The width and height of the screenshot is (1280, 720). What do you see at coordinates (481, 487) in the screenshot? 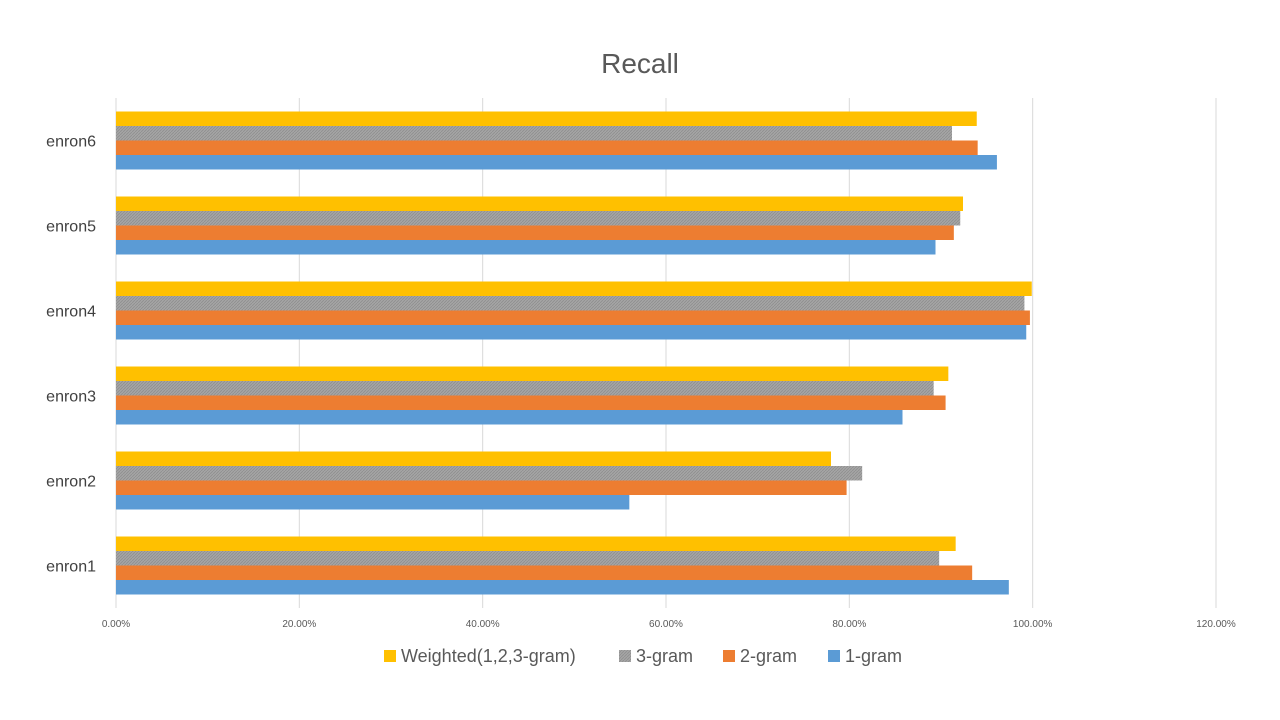
I see `bar-enron2-2-gram` at bounding box center [481, 487].